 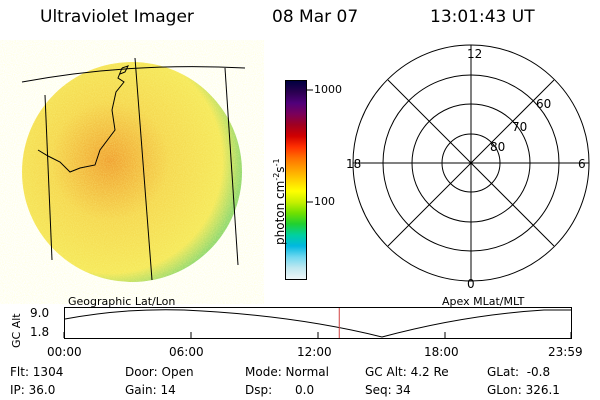 What do you see at coordinates (582, 164) in the screenshot?
I see `mlt-label-6: 6` at bounding box center [582, 164].